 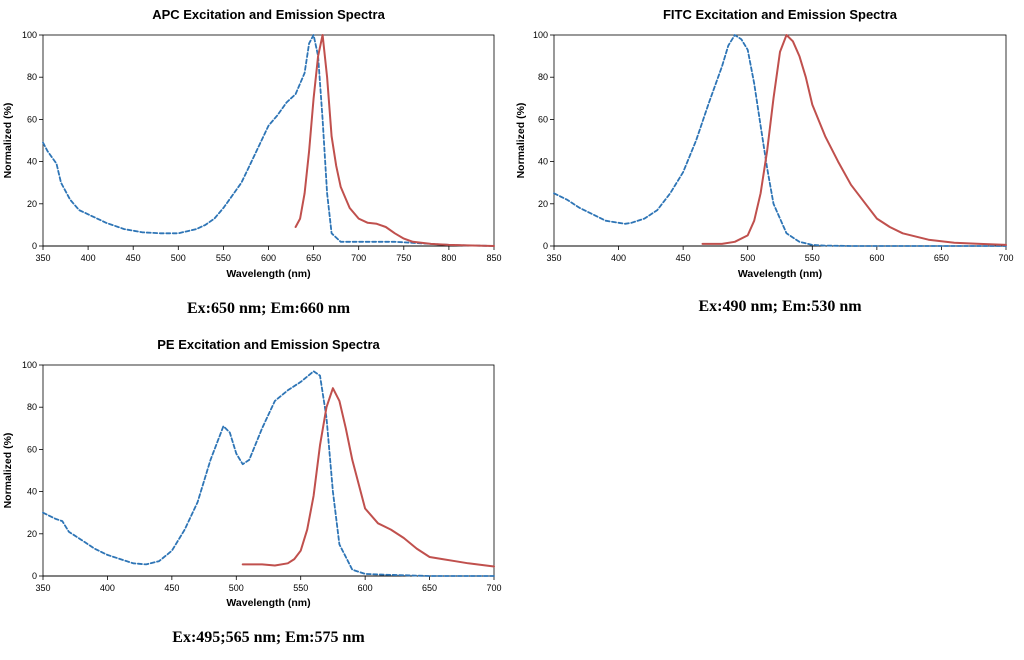 What do you see at coordinates (268, 14) in the screenshot?
I see `chart-title: APC Excitation and Emission Spectra` at bounding box center [268, 14].